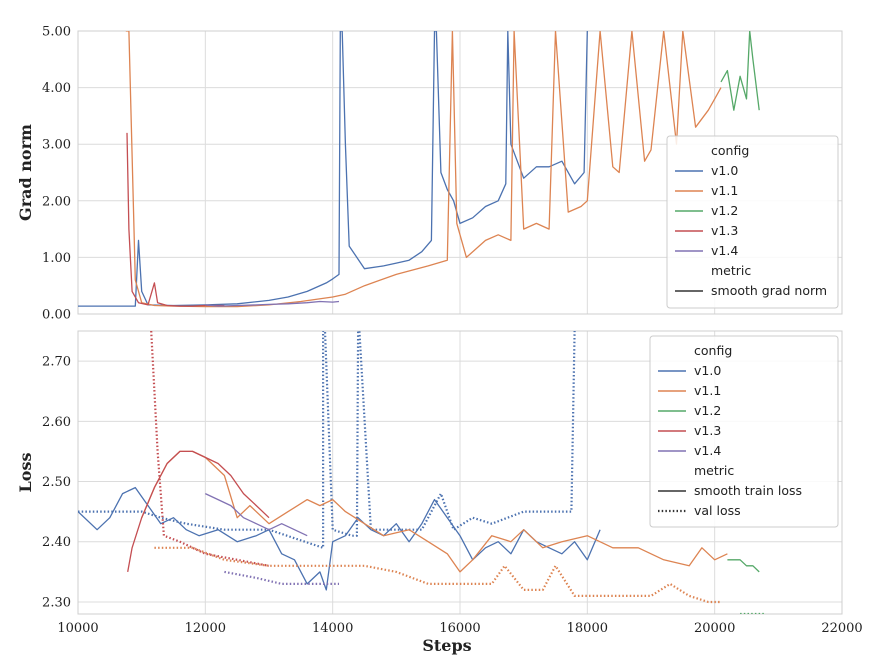 This screenshot has width=875, height=659. I want to click on legend-style-item: val loss, so click(717, 510).